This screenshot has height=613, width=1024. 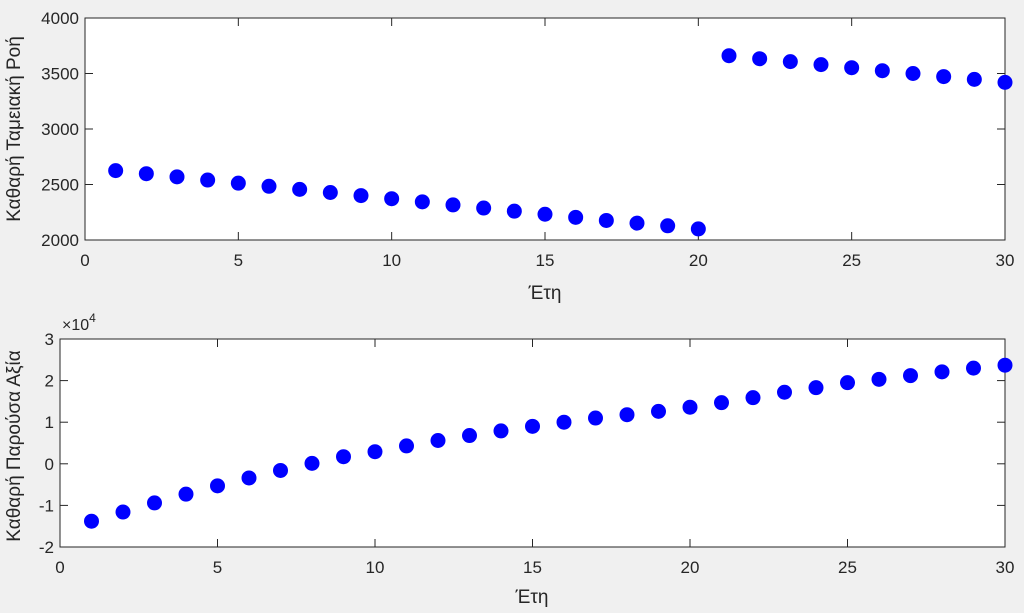 What do you see at coordinates (217, 567) in the screenshot?
I see `x-tick-label-bottom: 5` at bounding box center [217, 567].